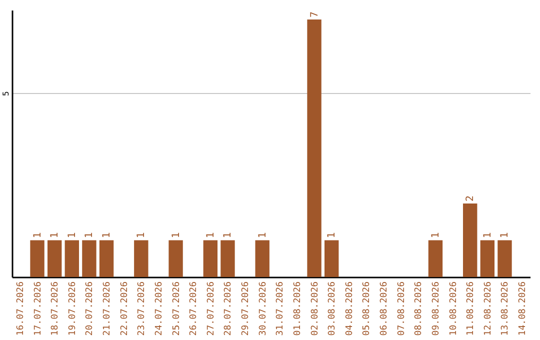 Image resolution: width=540 pixels, height=340 pixels. What do you see at coordinates (419, 309) in the screenshot?
I see `x-tick-label: 08.08.2026` at bounding box center [419, 309].